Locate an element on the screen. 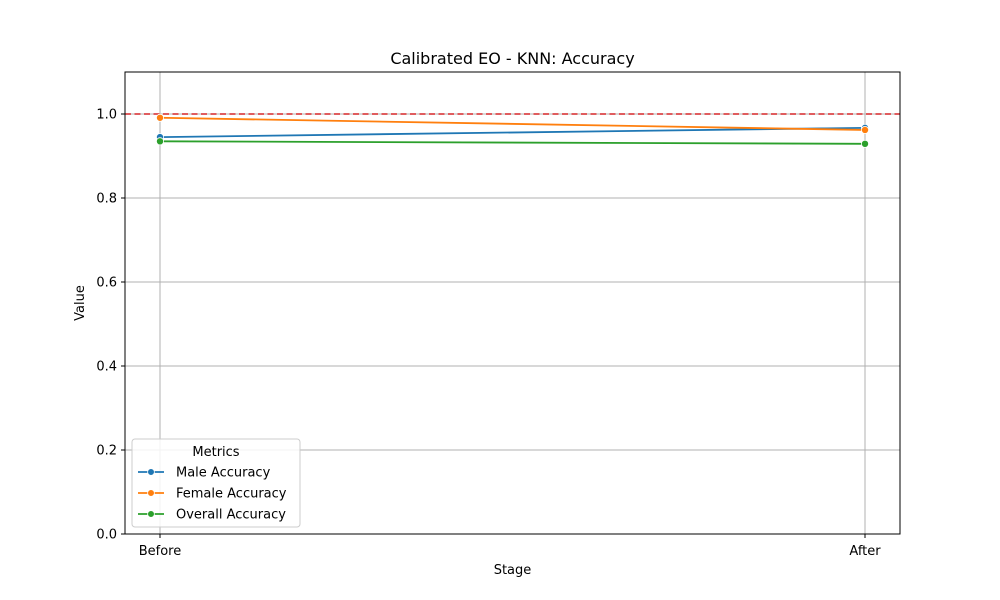 The image size is (1000, 600). y-tick-label: 0.0 is located at coordinates (106, 535).